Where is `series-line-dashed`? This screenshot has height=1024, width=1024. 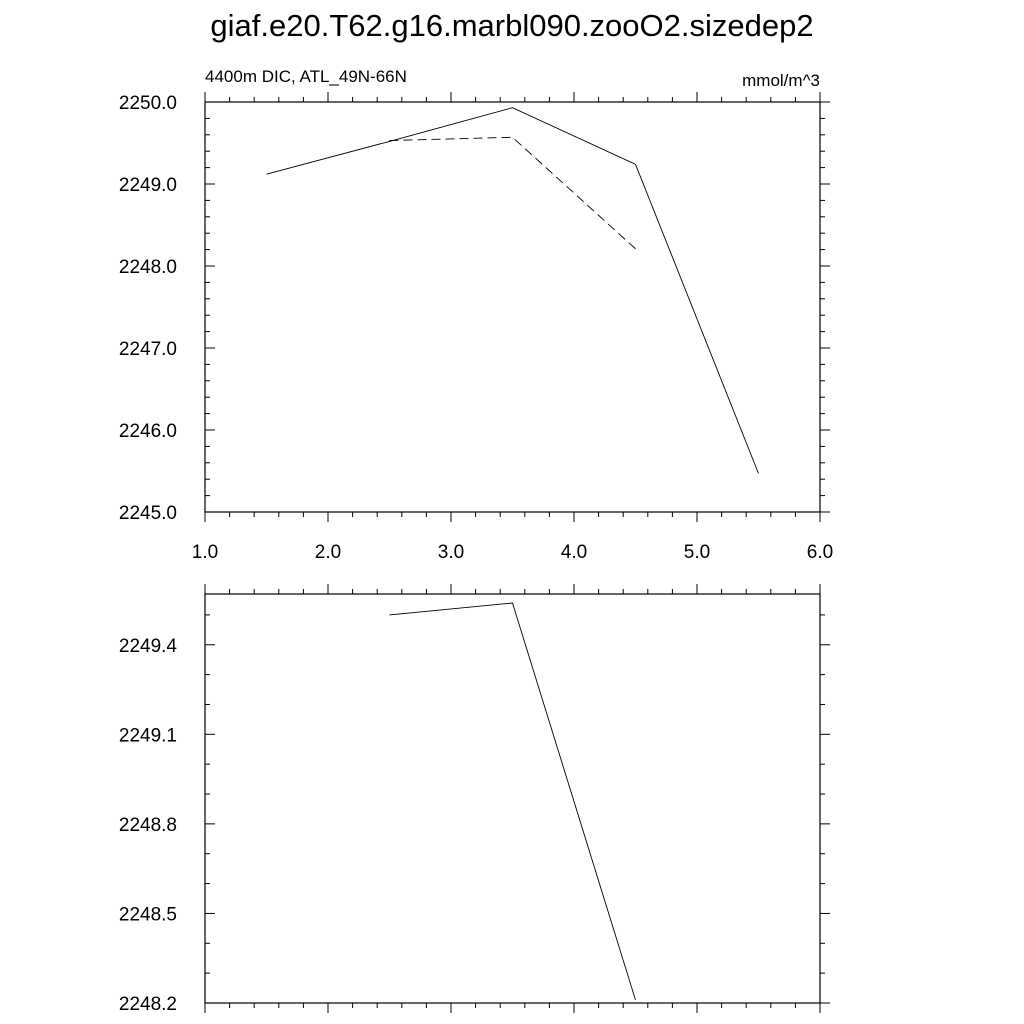
series-line-dashed is located at coordinates (512, 193).